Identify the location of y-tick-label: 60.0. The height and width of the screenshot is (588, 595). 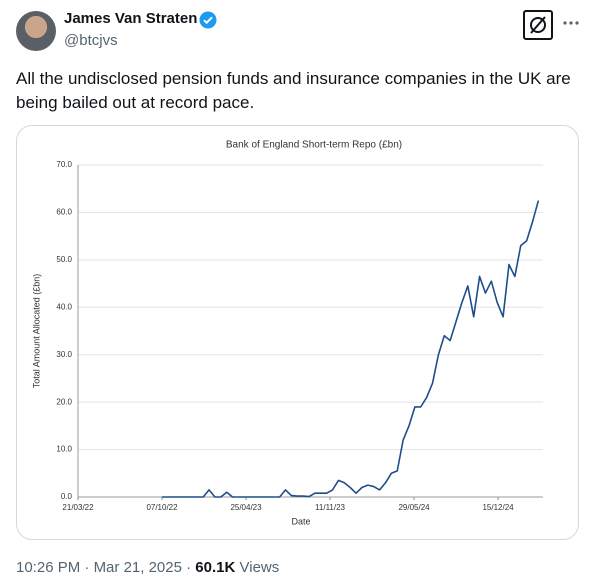
(64, 212).